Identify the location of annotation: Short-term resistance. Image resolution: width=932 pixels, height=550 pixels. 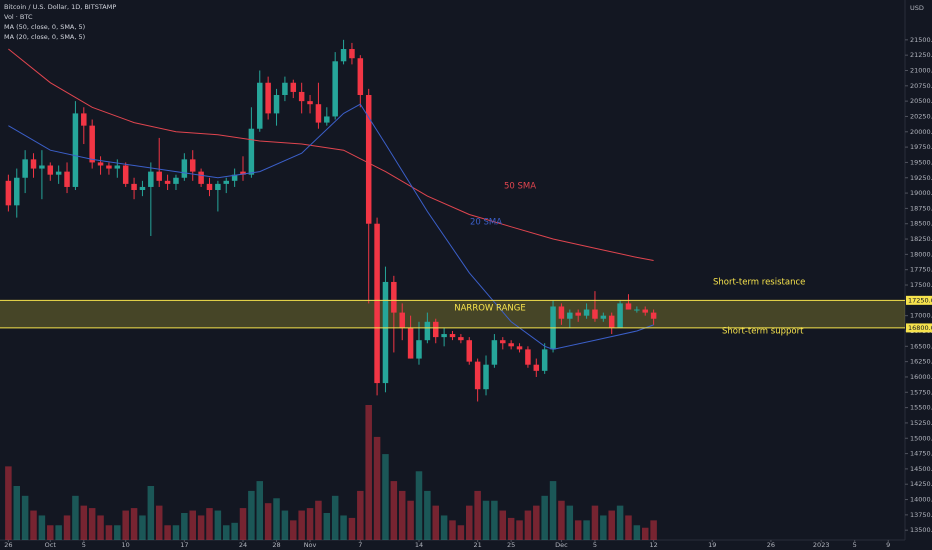
(759, 283).